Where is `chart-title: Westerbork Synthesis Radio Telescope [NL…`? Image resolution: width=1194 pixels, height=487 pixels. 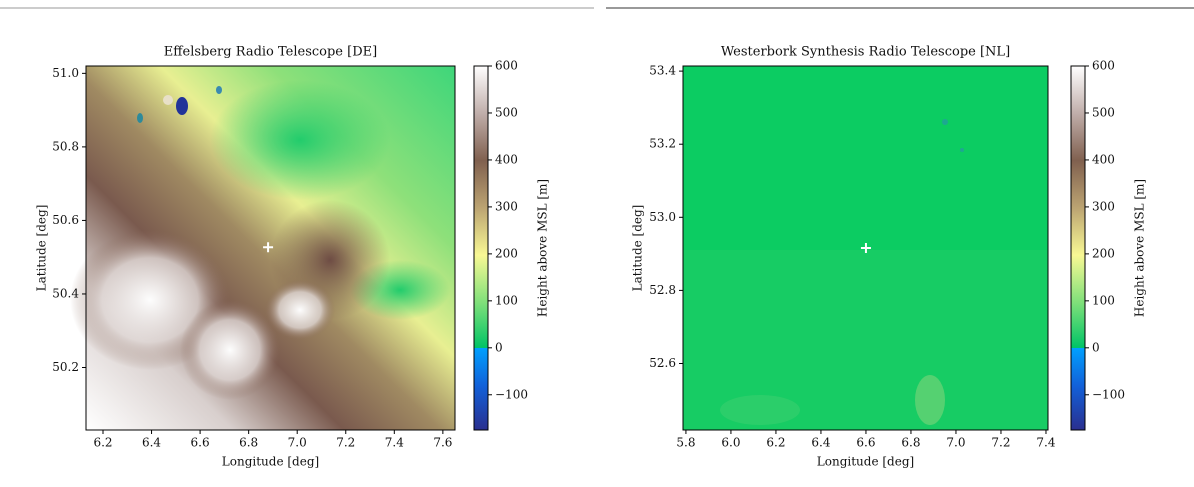
chart-title: Westerbork Synthesis Radio Telescope [NL… is located at coordinates (865, 52).